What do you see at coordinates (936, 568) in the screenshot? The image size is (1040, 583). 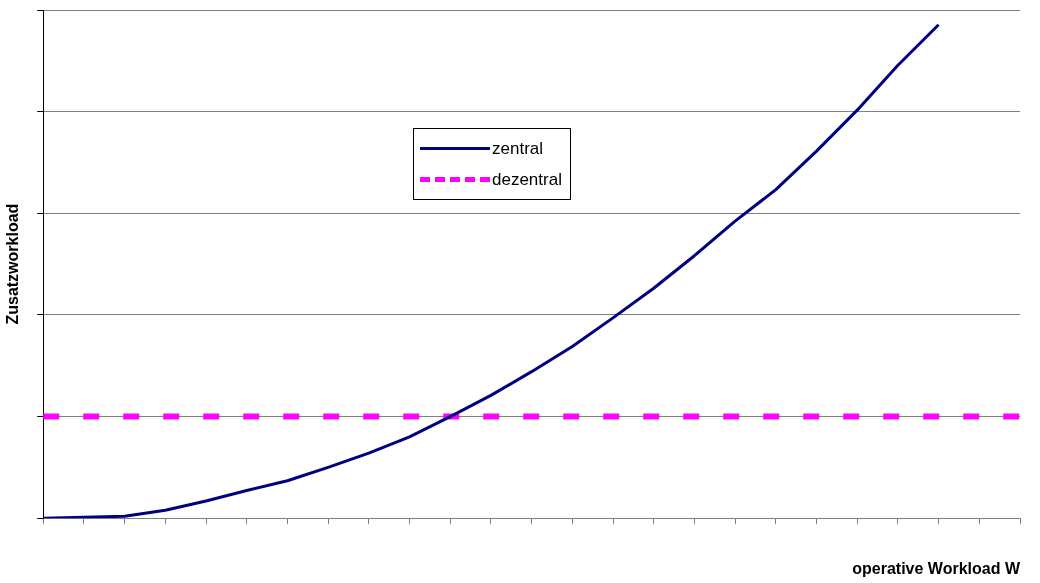 I see `x-axis-title: operative Workload W` at bounding box center [936, 568].